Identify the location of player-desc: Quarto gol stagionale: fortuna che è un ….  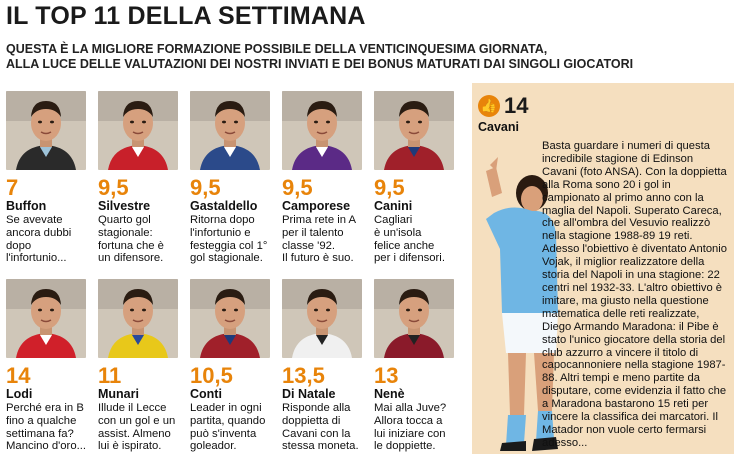
(131, 239).